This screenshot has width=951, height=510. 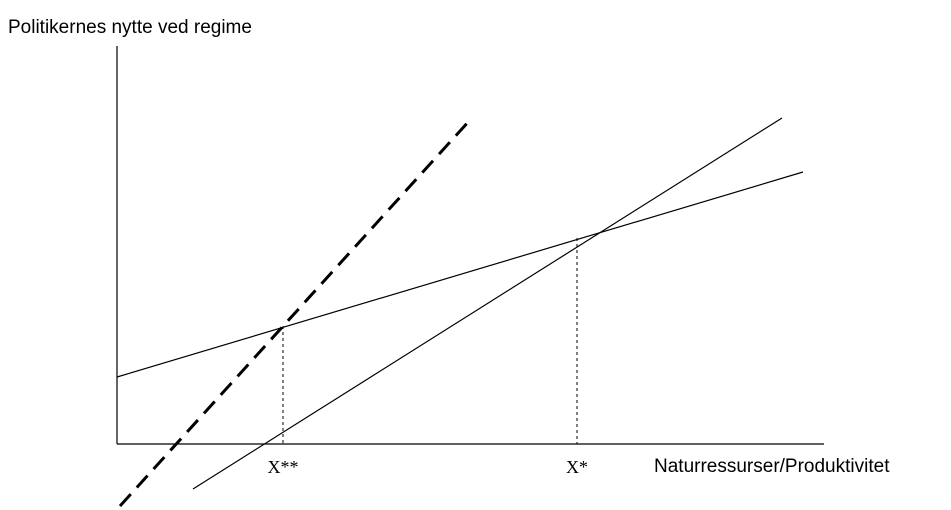 I want to click on y-axis-label: Politikernes nytte ved regime, so click(x=130, y=27).